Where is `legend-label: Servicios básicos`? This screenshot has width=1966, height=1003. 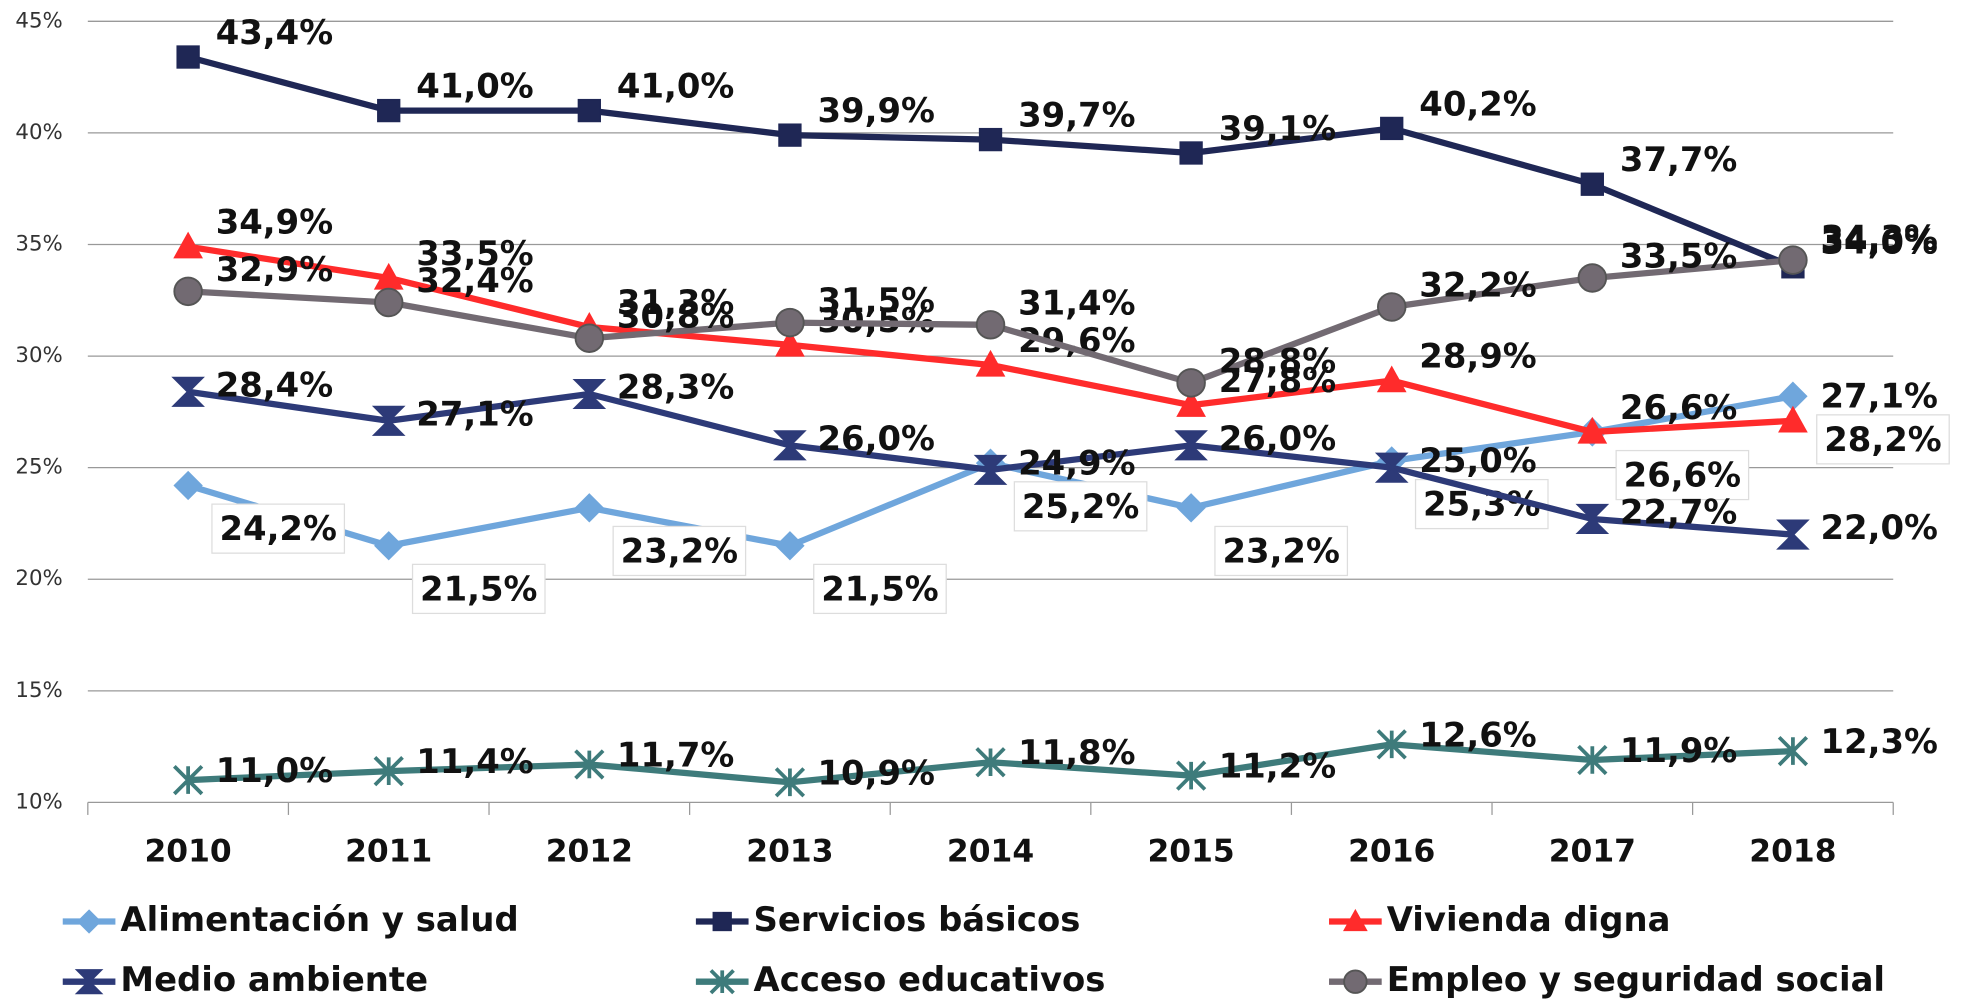 legend-label: Servicios básicos is located at coordinates (917, 919).